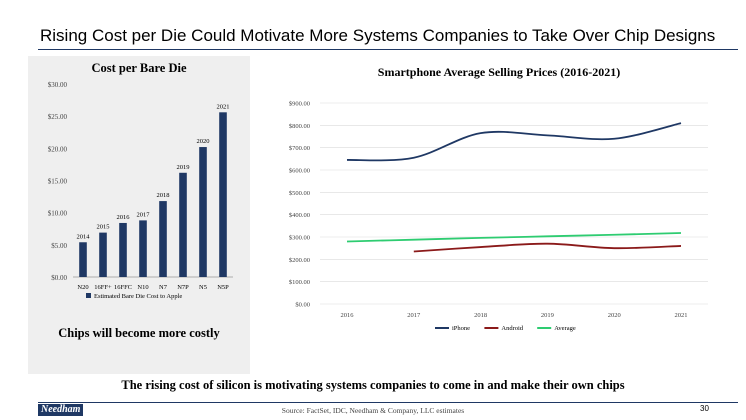  What do you see at coordinates (299, 193) in the screenshot?
I see `y-tick-label: $500.00` at bounding box center [299, 193].